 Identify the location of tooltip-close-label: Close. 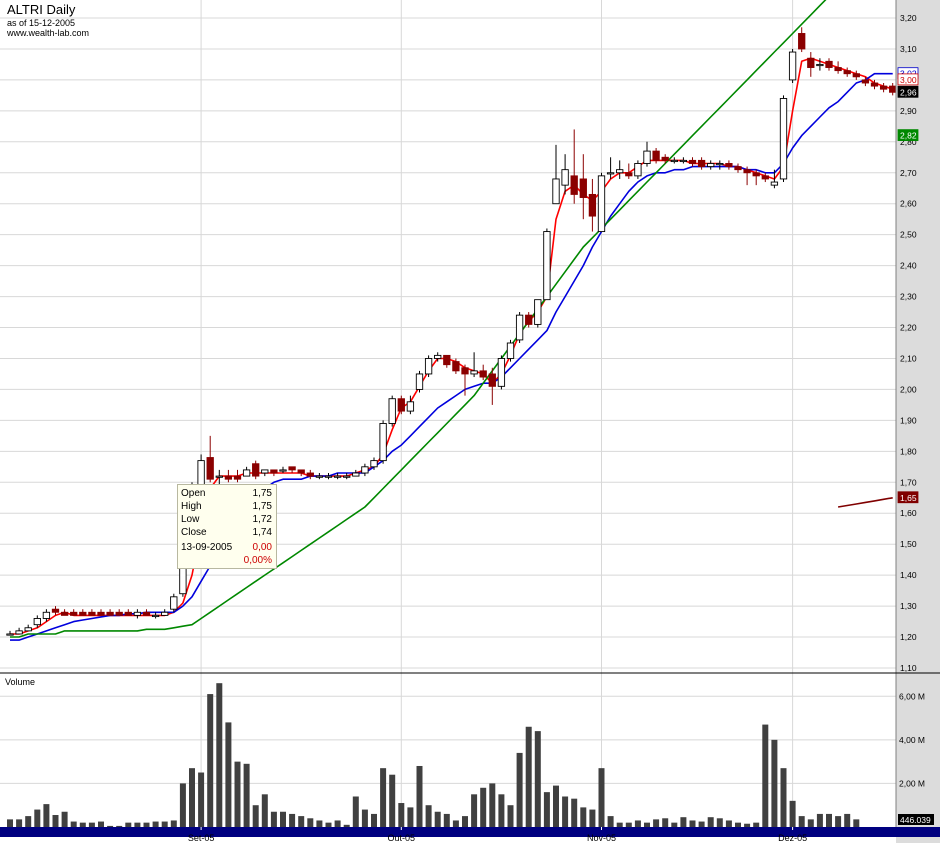
(194, 532).